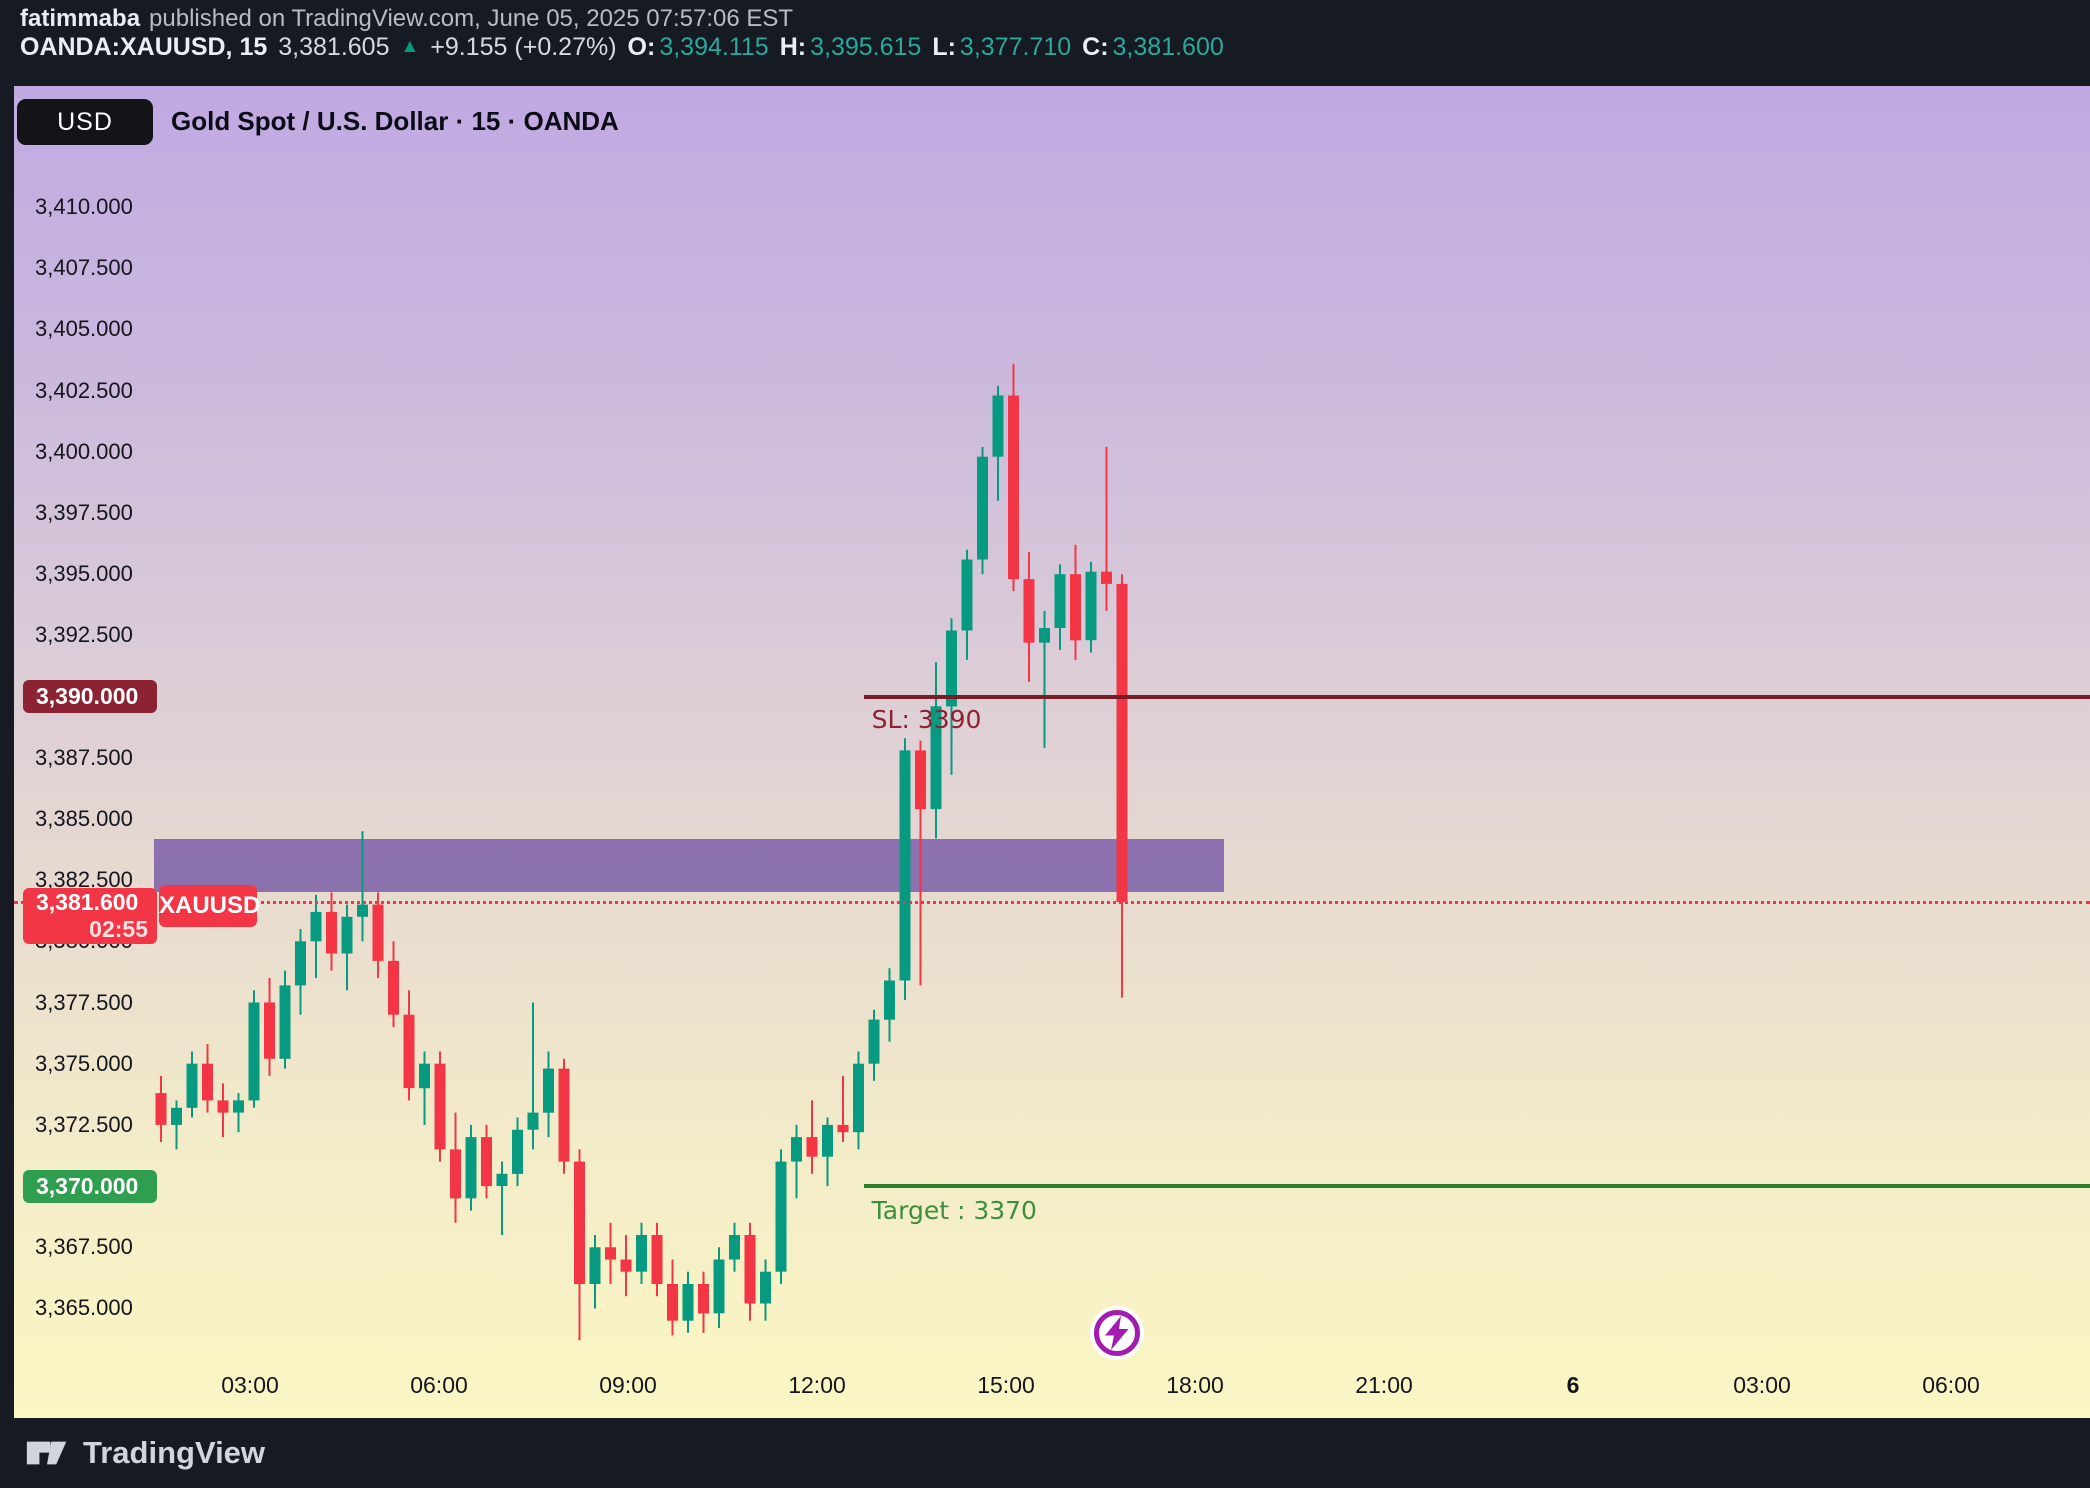 The height and width of the screenshot is (1488, 2090). I want to click on candle-body-06:00, so click(440, 1106).